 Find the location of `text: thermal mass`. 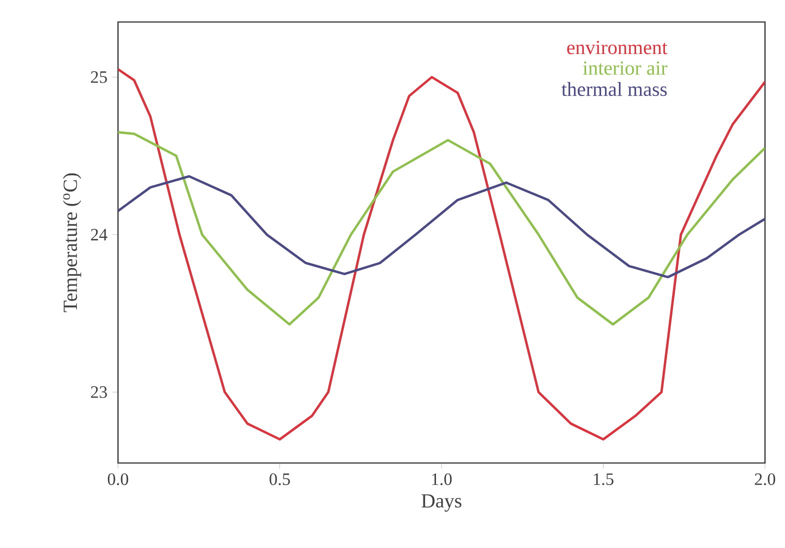

text: thermal mass is located at coordinates (614, 89).